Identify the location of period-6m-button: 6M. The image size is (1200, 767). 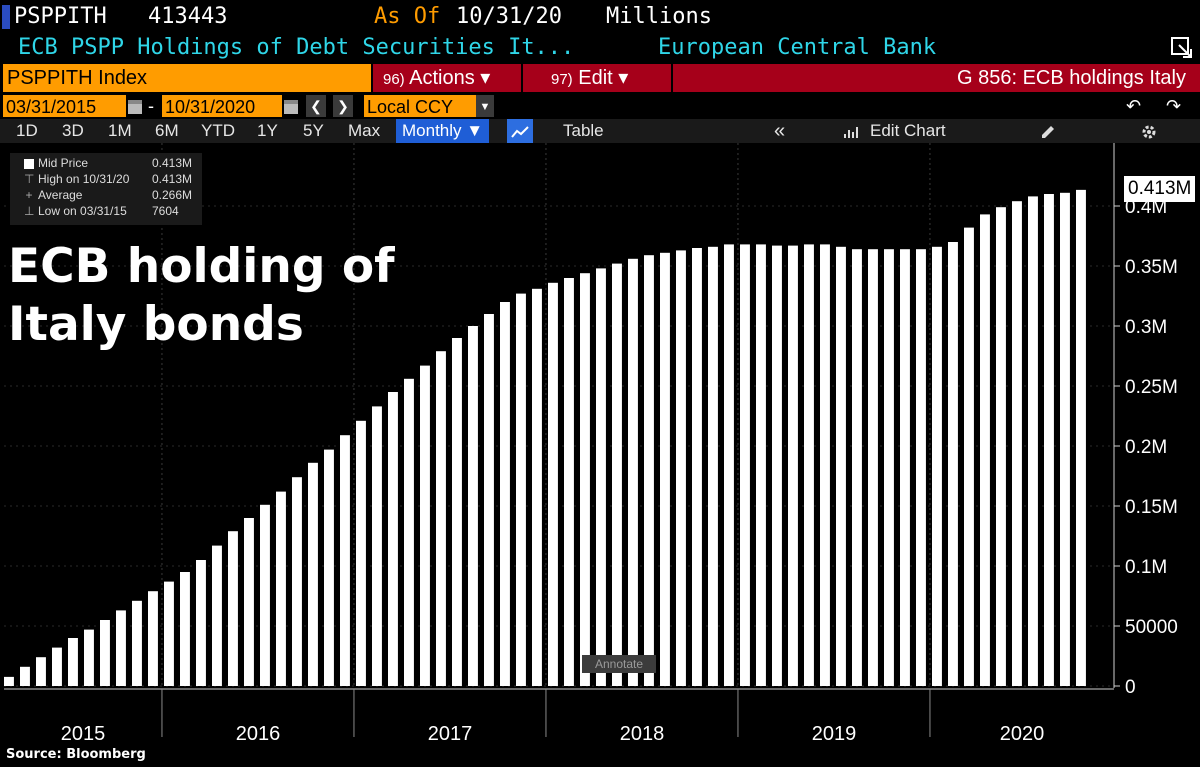
(167, 130).